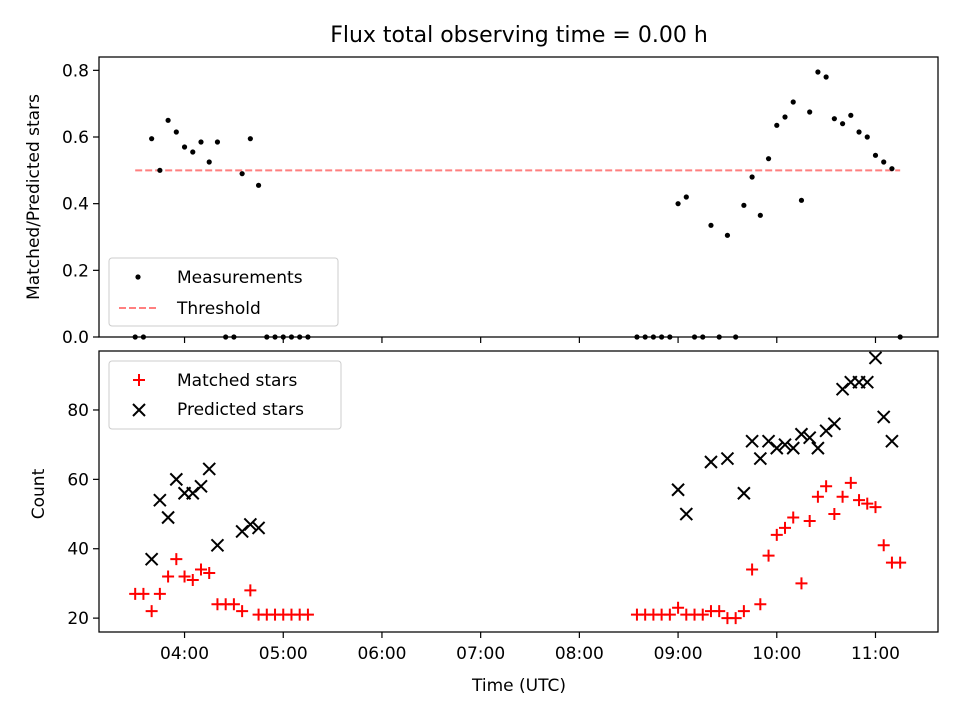  I want to click on top-legend-box, so click(223, 292).